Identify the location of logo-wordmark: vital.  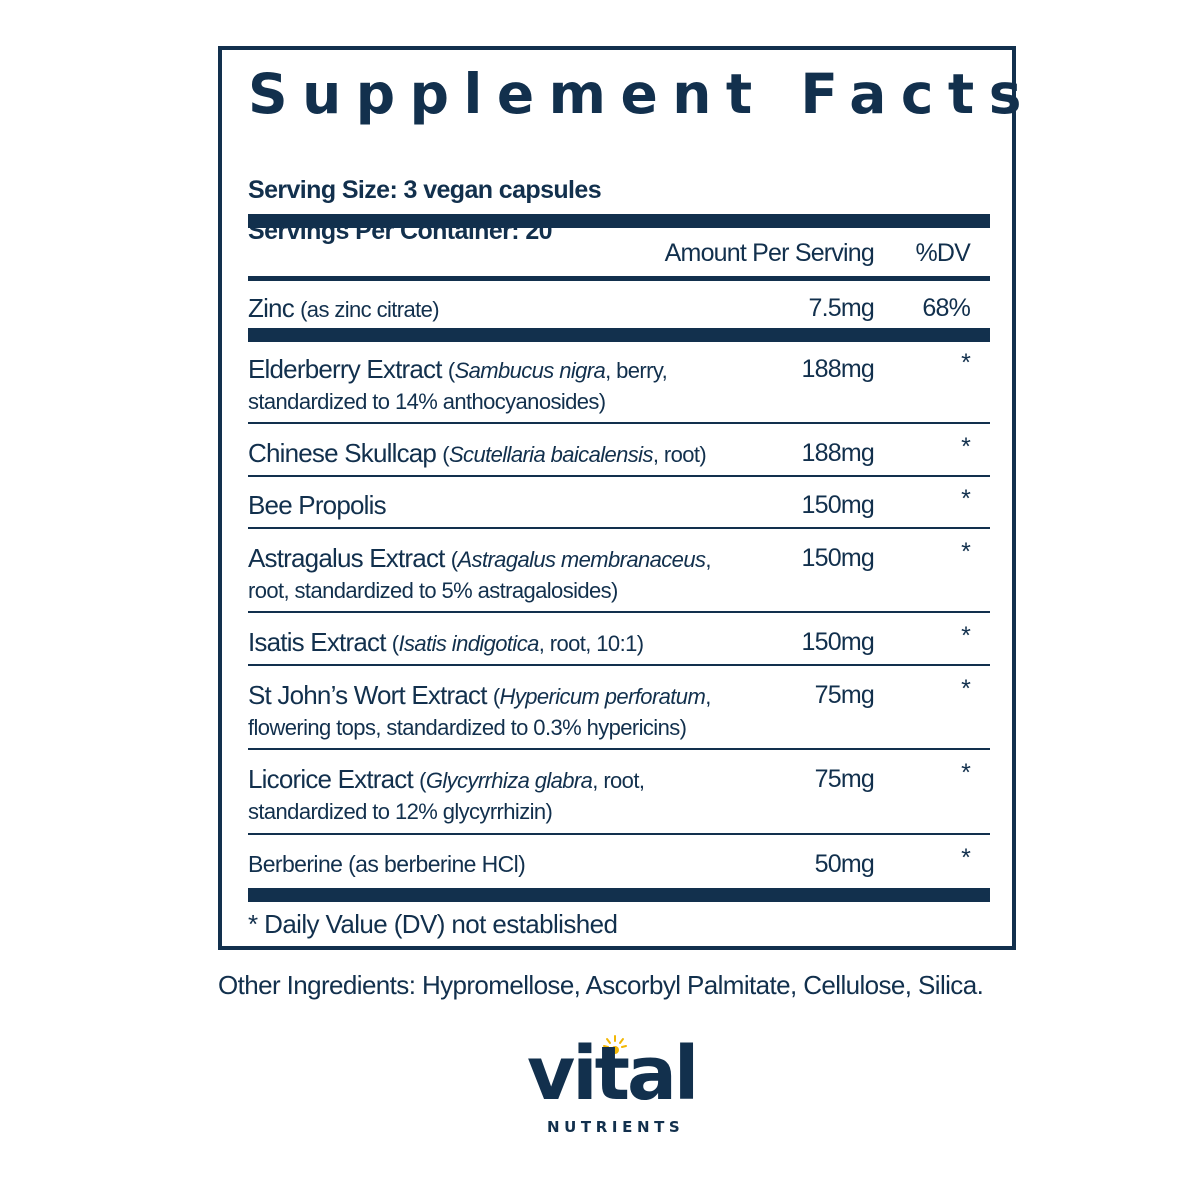
(613, 1074).